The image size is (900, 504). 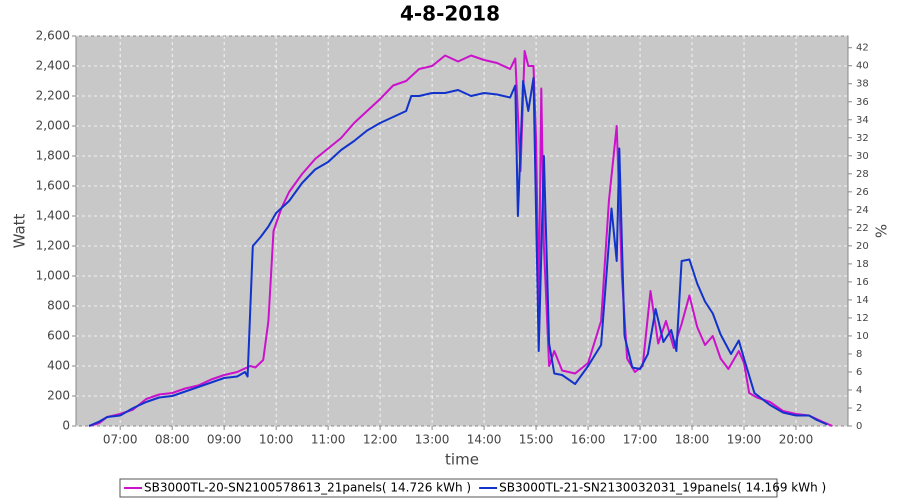 What do you see at coordinates (328, 440) in the screenshot?
I see `x-tick-label: 11:00` at bounding box center [328, 440].